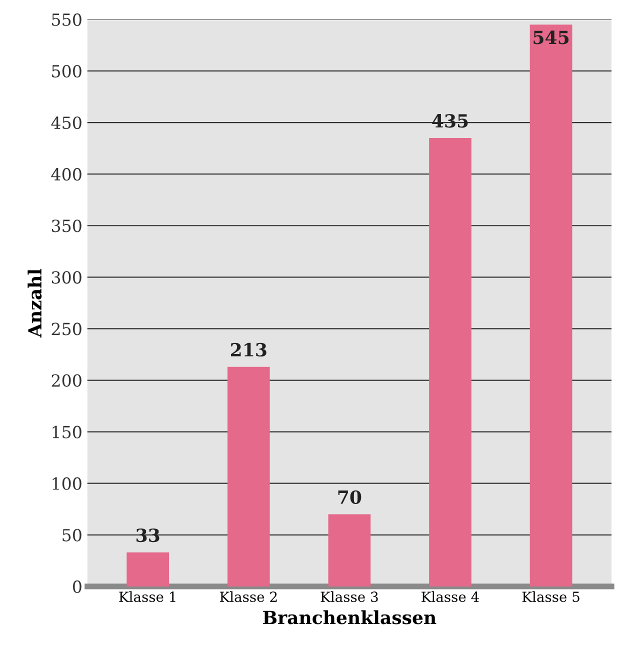  What do you see at coordinates (147, 596) in the screenshot?
I see `x-tick-label: Klasse 1` at bounding box center [147, 596].